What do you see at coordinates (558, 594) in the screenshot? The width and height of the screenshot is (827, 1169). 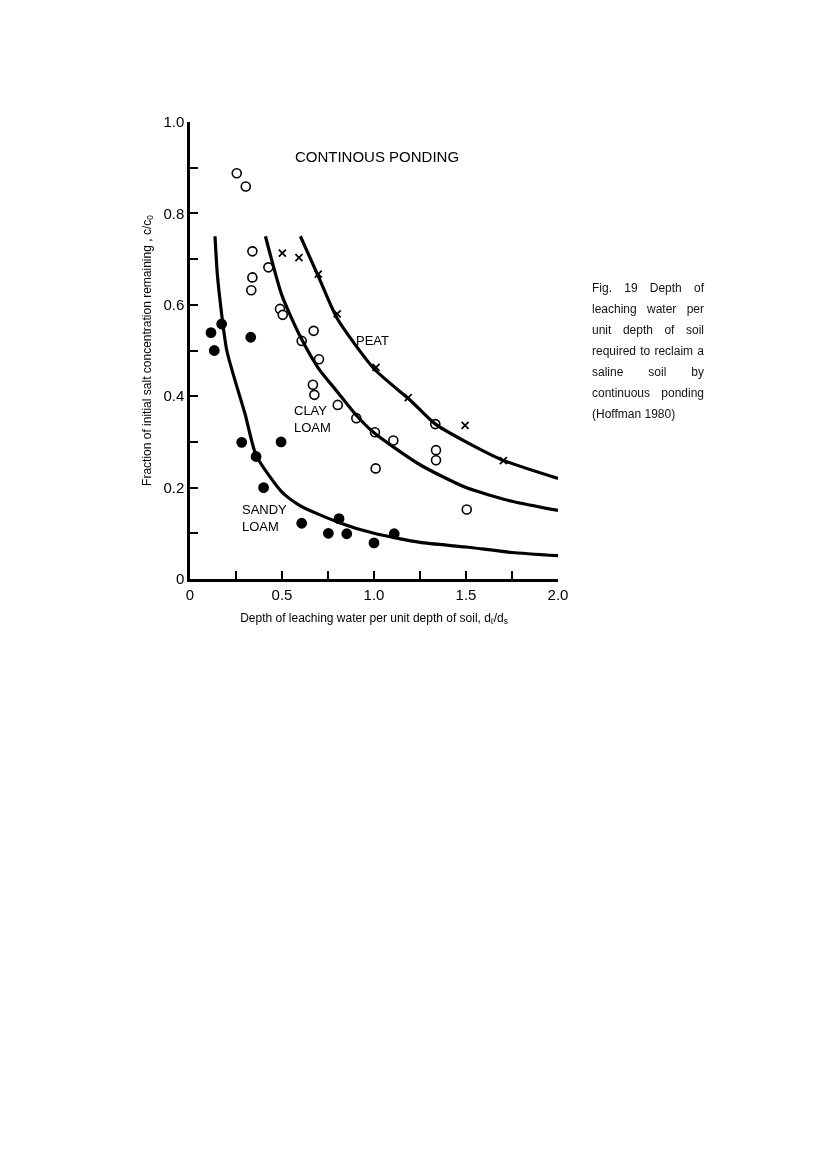 I see `x-tick-label: 2.0` at bounding box center [558, 594].